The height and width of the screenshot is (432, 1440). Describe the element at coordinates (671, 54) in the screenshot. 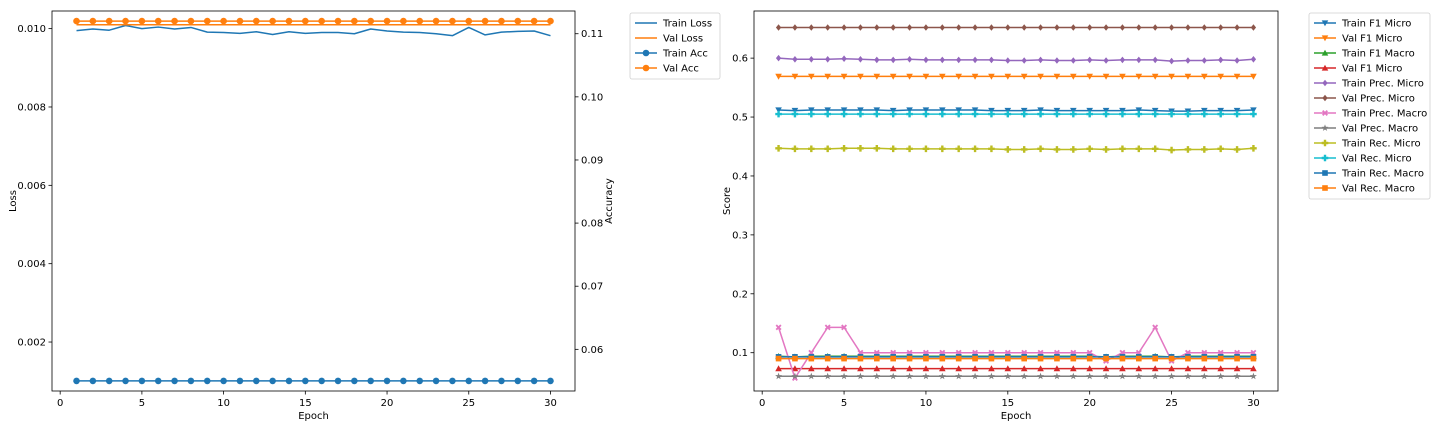

I see `legend-item: Train Acc` at that location.